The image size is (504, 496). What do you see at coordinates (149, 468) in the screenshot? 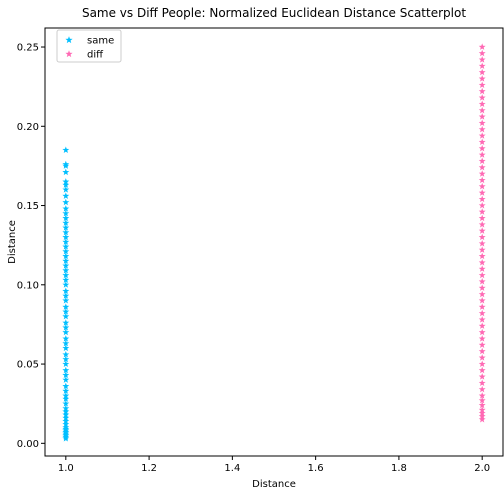
I see `x-tick-label: 1.2` at bounding box center [149, 468].